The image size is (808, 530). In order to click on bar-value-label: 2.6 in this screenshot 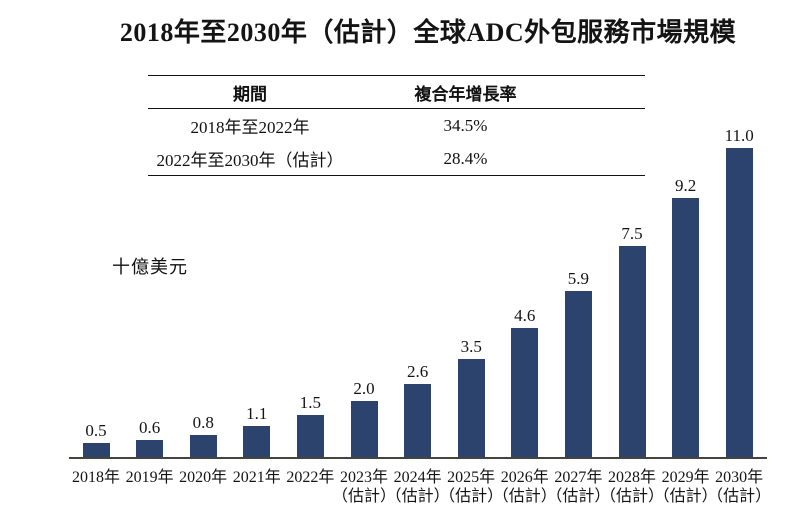, I will do `click(417, 371)`.